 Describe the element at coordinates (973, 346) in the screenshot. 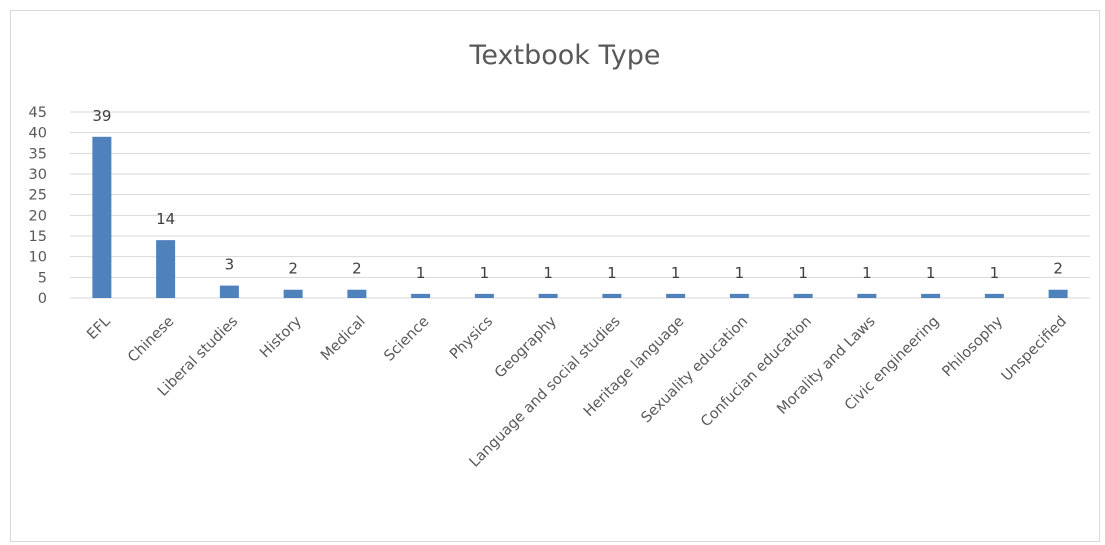

I see `x-tick-label-philosophy: Philosophy` at that location.